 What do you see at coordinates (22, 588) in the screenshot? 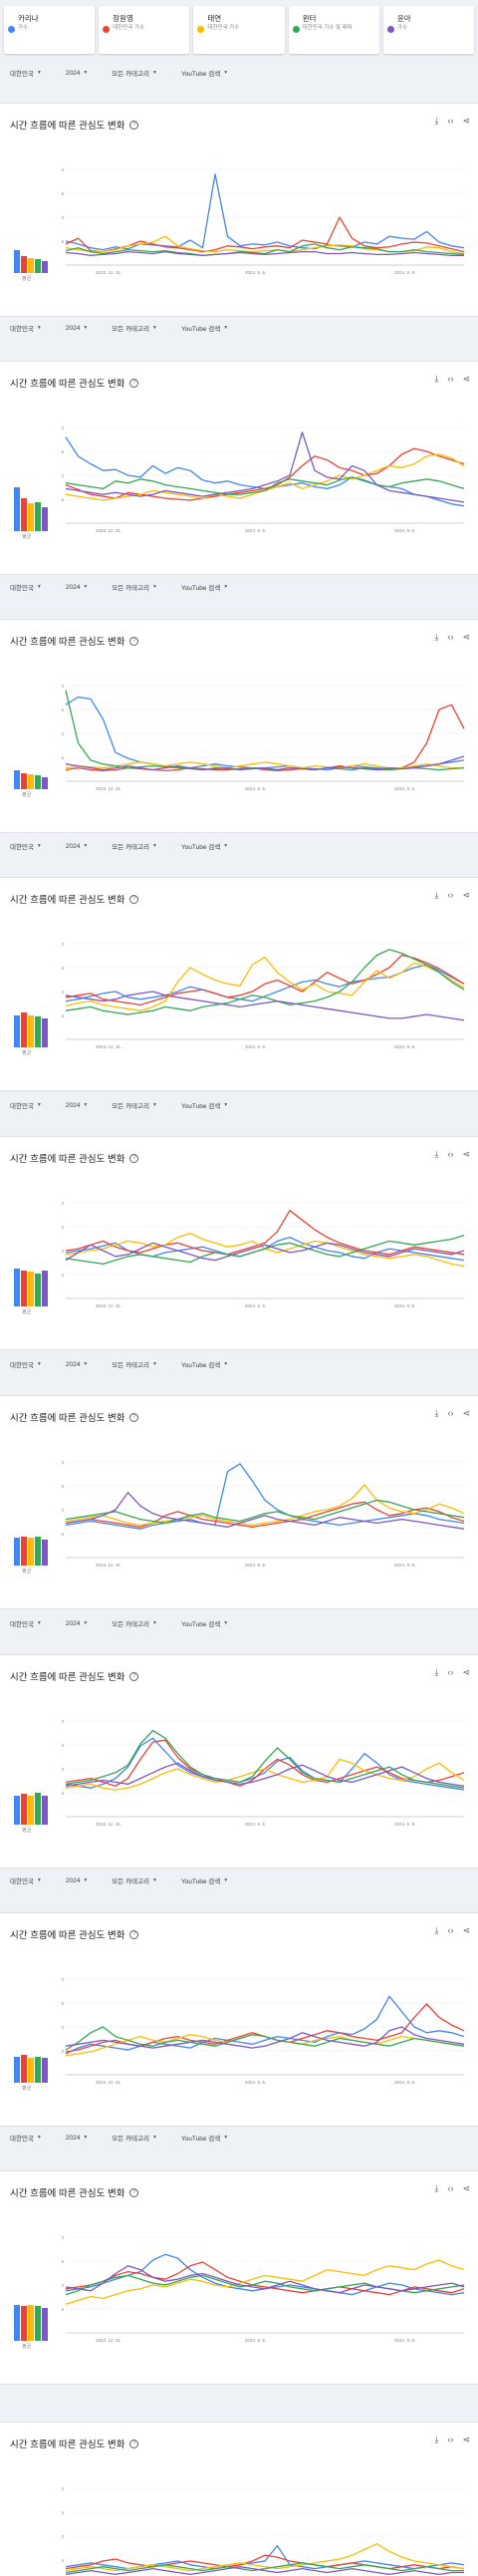
I see `region-dropdown-label: 대한민국` at bounding box center [22, 588].